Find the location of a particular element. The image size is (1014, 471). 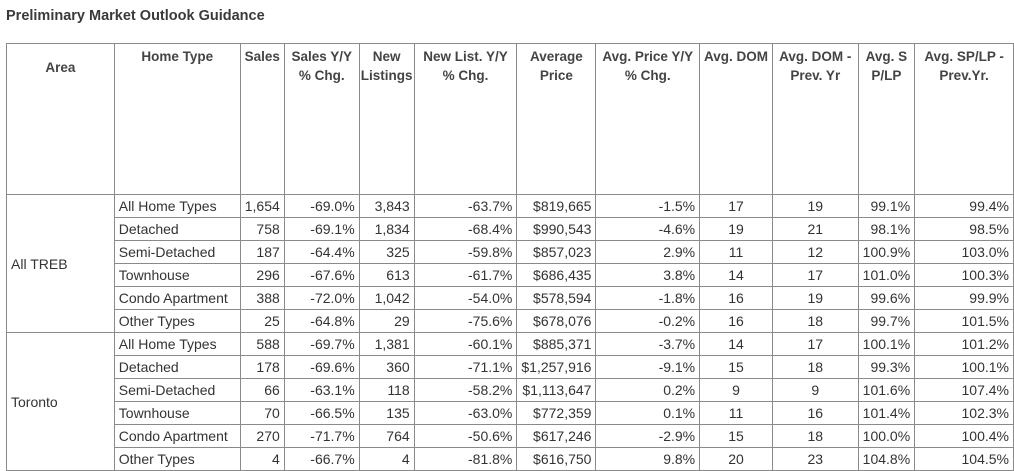

sales-cell: 388 is located at coordinates (262, 298).